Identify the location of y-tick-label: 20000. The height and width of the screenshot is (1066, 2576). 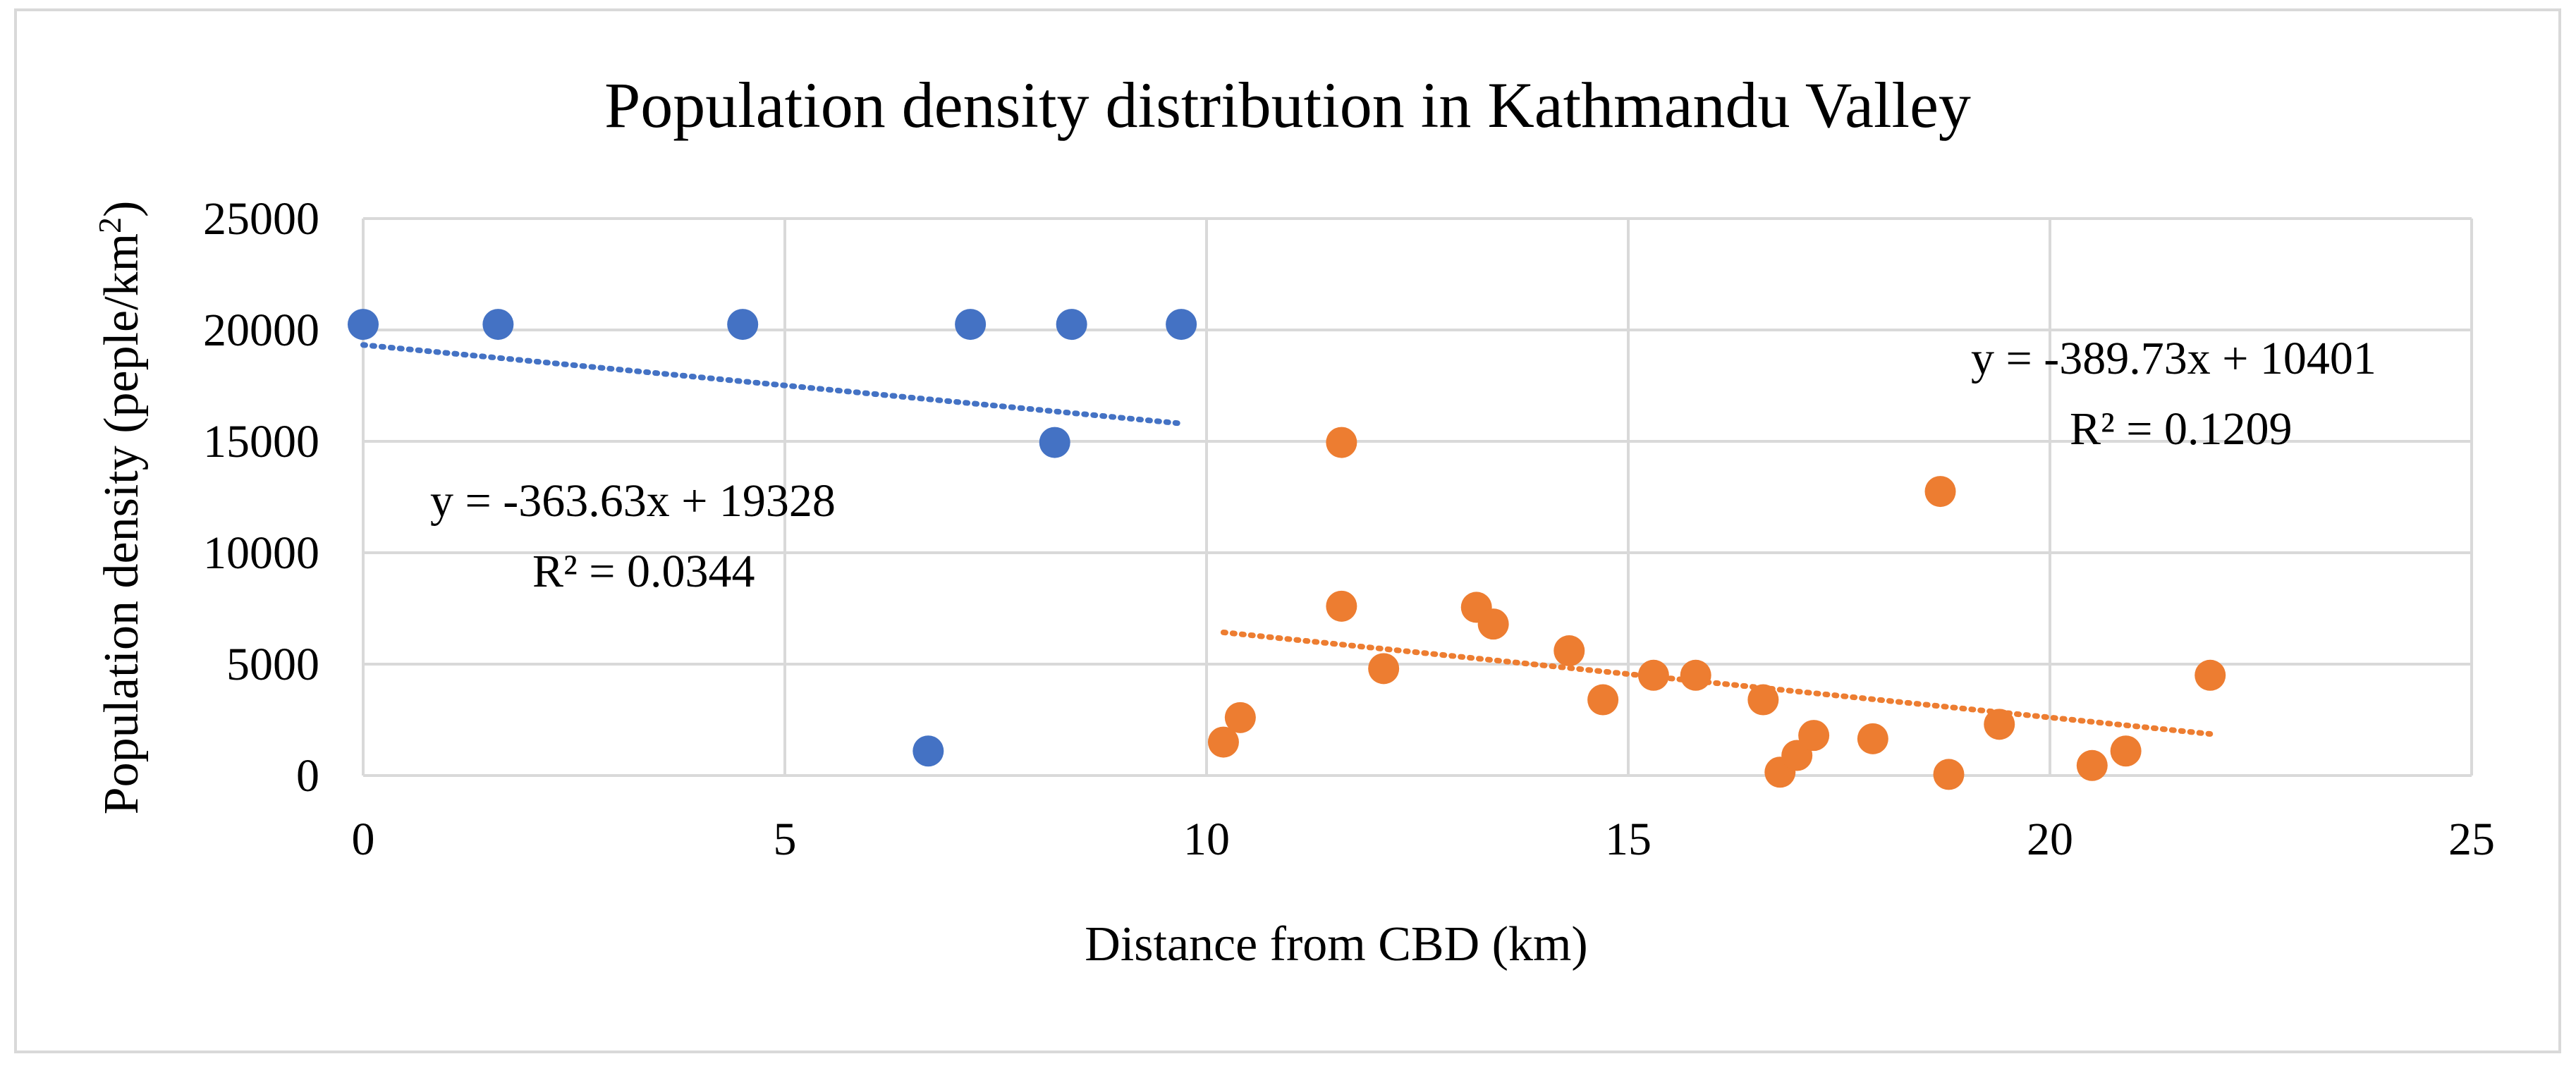
(261, 330).